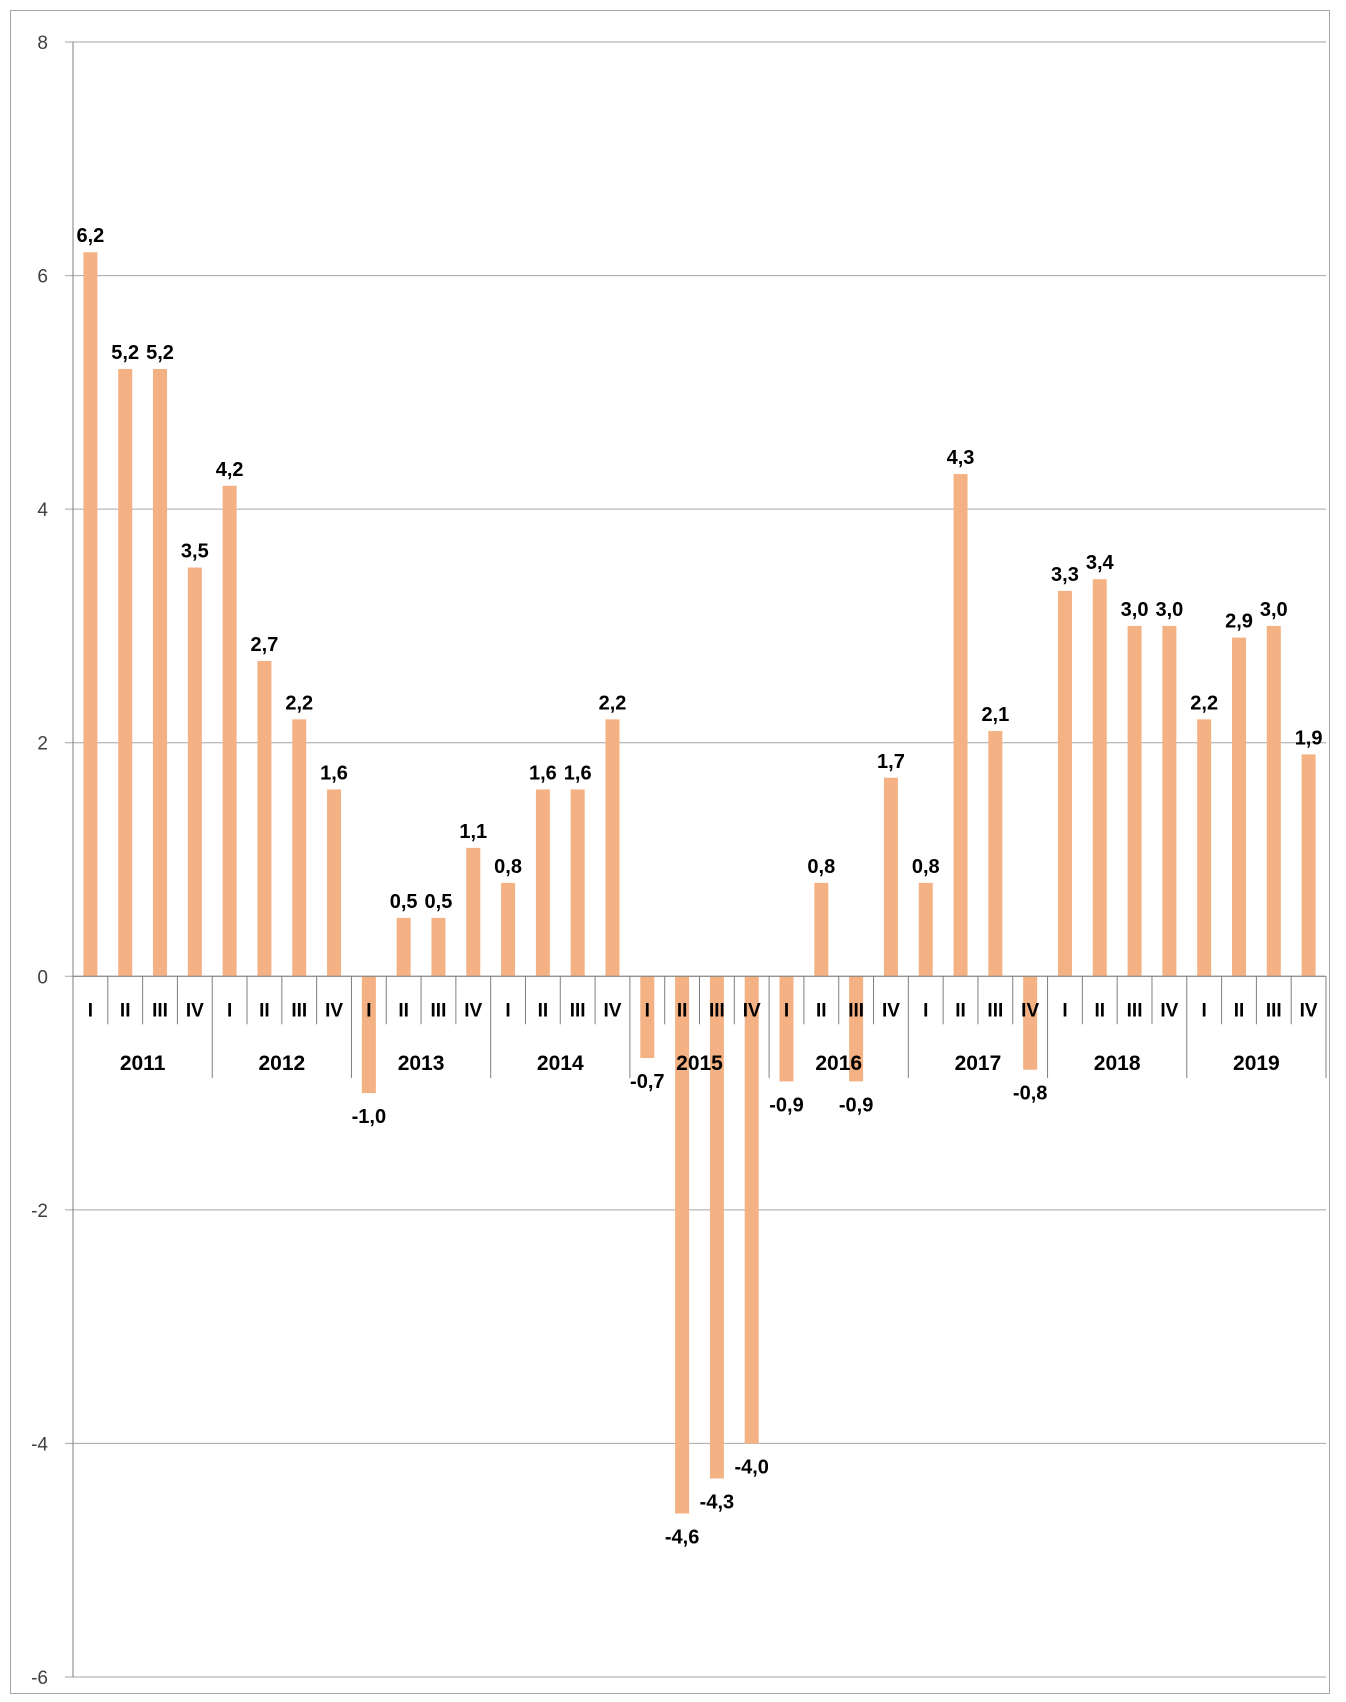 This screenshot has width=1346, height=1702. What do you see at coordinates (1256, 1063) in the screenshot?
I see `year-label: 2019` at bounding box center [1256, 1063].